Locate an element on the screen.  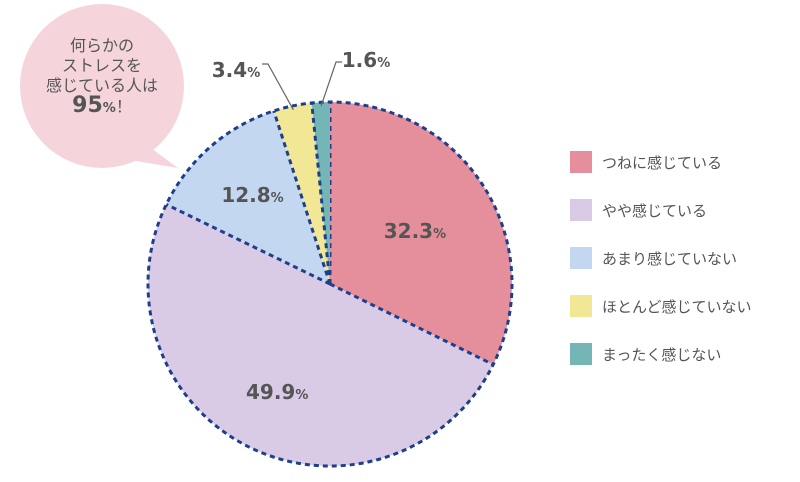
data-label: 1.6% is located at coordinates (366, 60).